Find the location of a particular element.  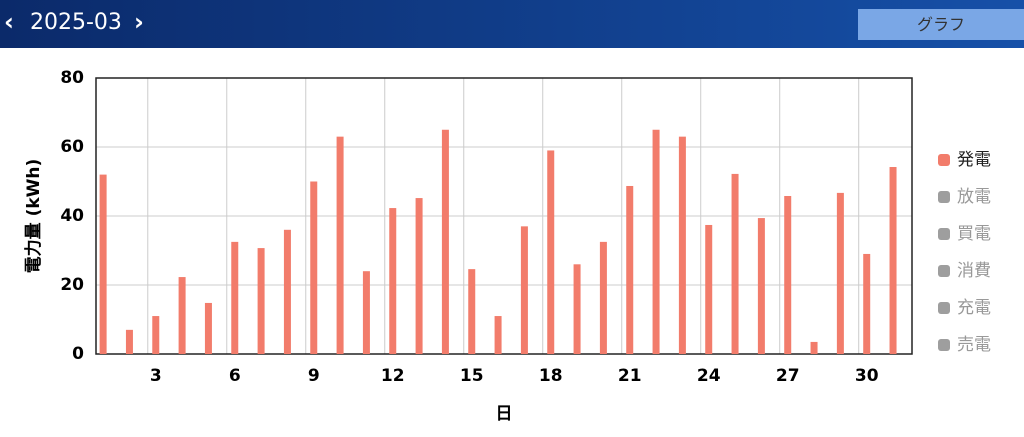

x-tick-label: 15 is located at coordinates (472, 376).